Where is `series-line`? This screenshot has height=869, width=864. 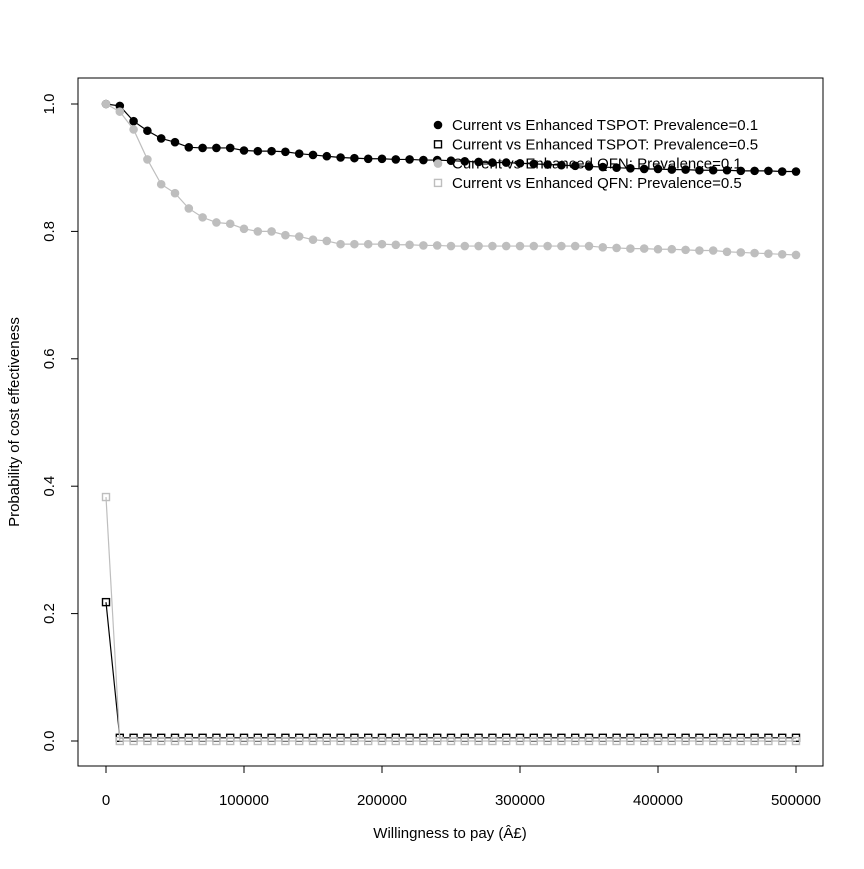
series-line is located at coordinates (450, 670).